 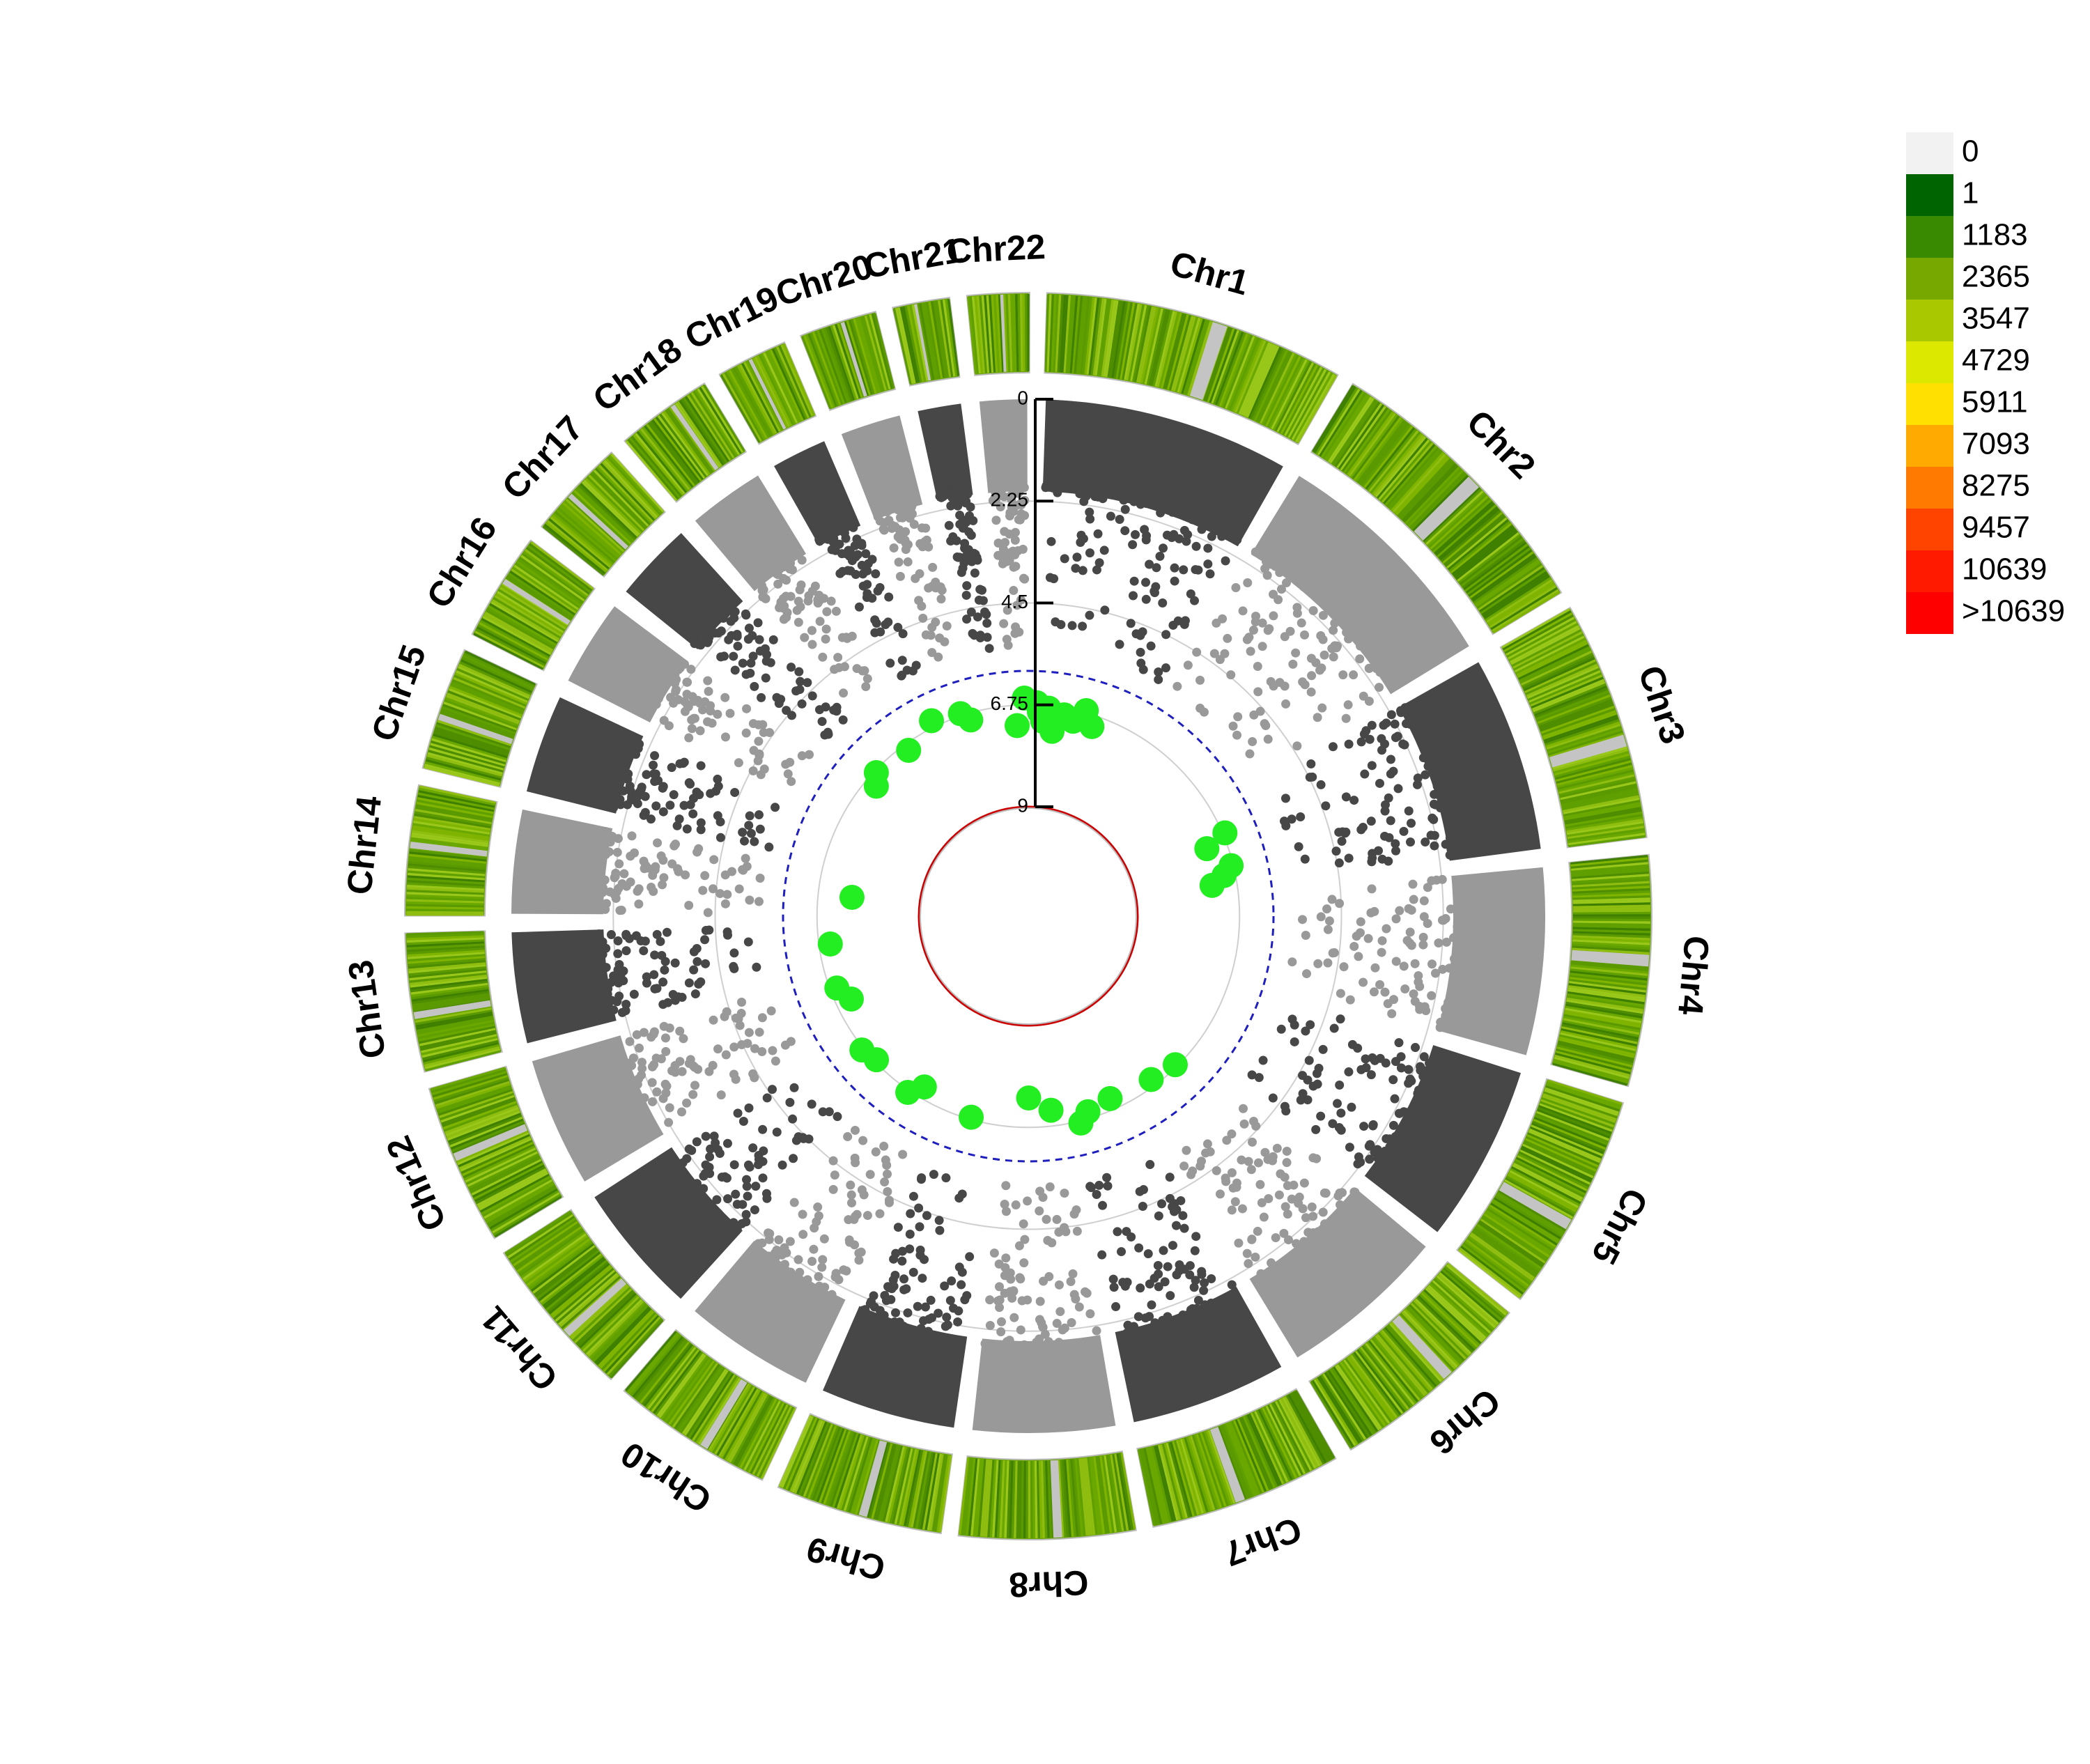 I want to click on manhattan-block-chr5, so click(x=1443, y=1138).